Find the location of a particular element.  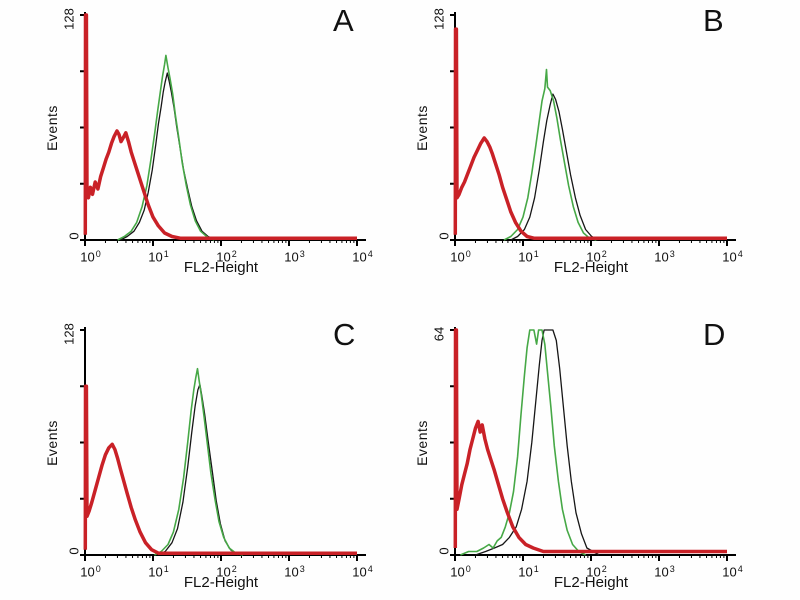

y-axis-max-label: 64 is located at coordinates (439, 334).